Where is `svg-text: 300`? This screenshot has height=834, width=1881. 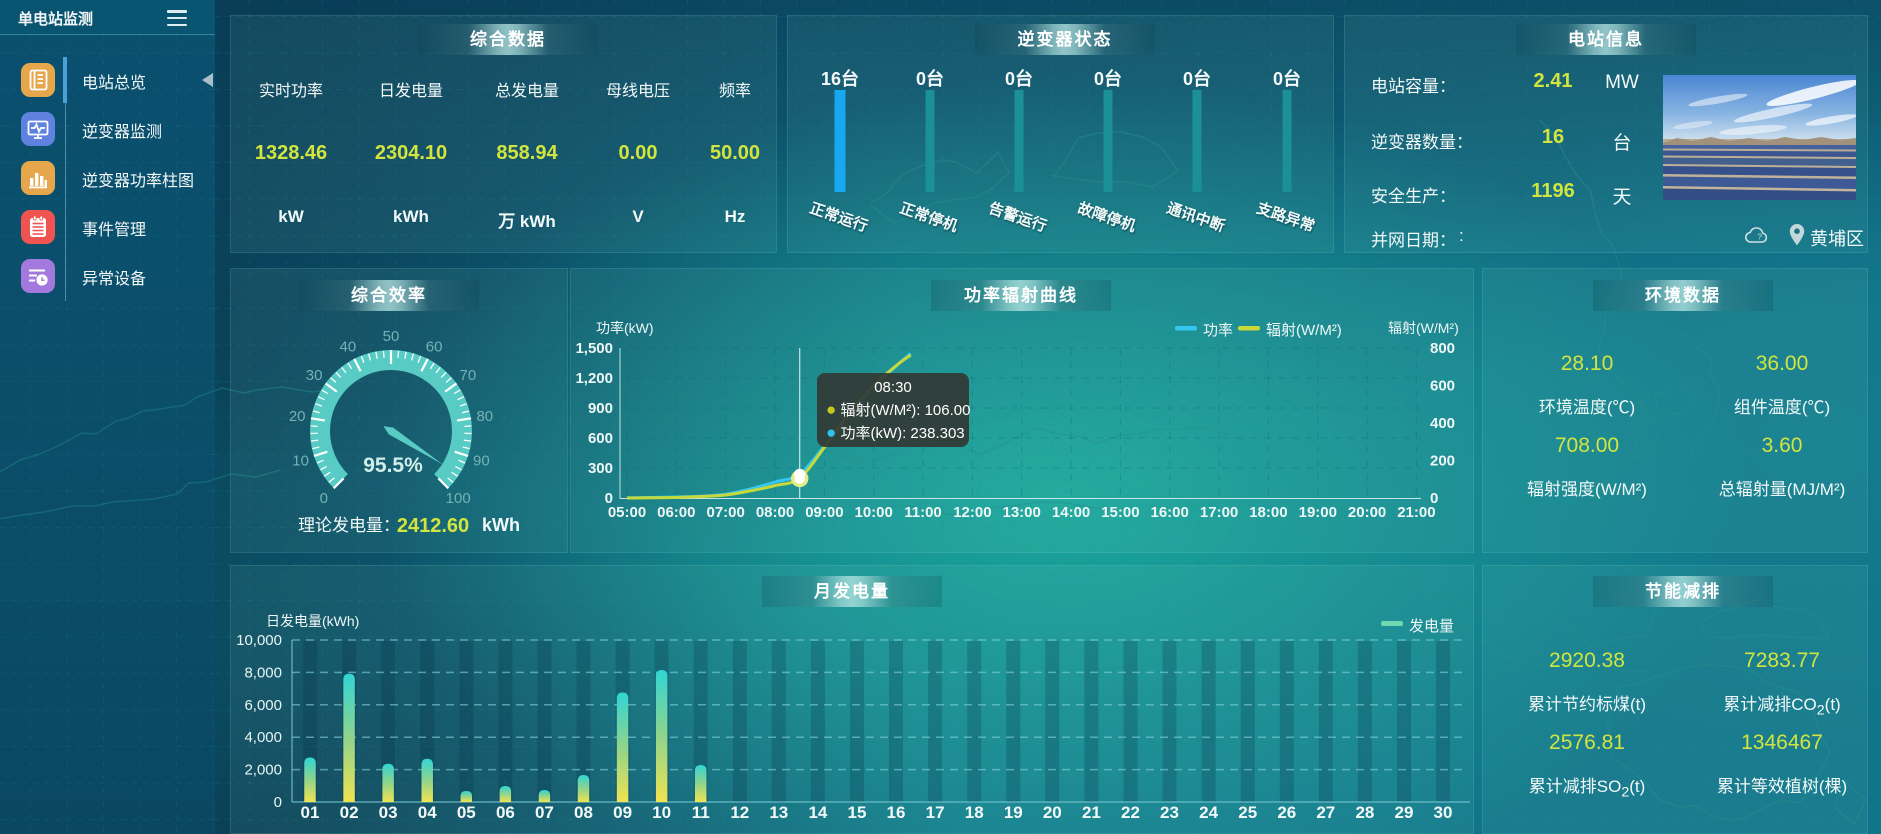
svg-text: 300 is located at coordinates (600, 468).